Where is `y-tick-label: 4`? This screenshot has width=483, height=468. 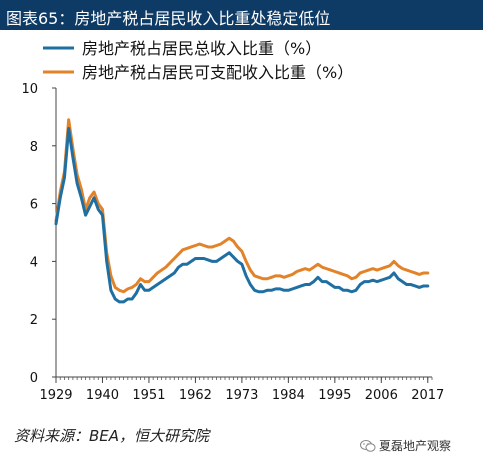
y-tick-label: 4 is located at coordinates (34, 262).